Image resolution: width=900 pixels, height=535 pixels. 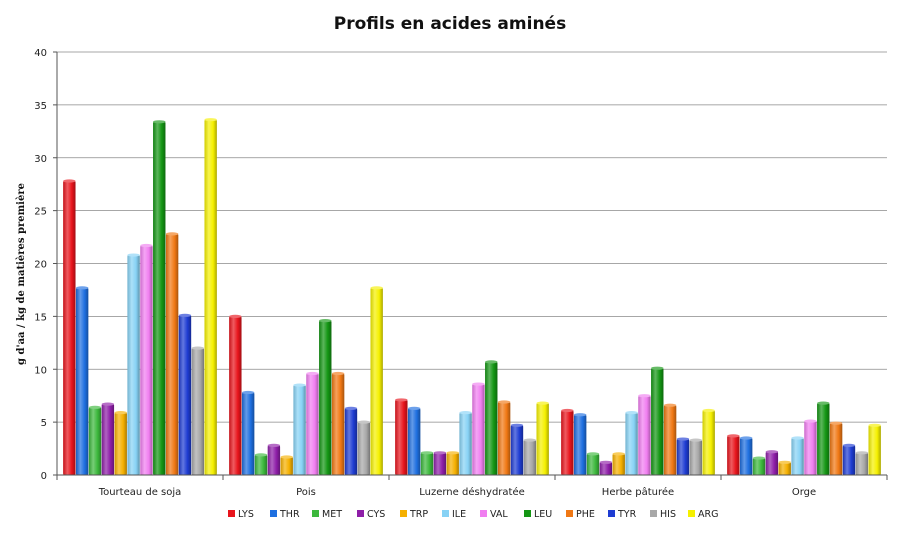 What do you see at coordinates (140, 492) in the screenshot?
I see `x-category-label: Tourteau de soja` at bounding box center [140, 492].